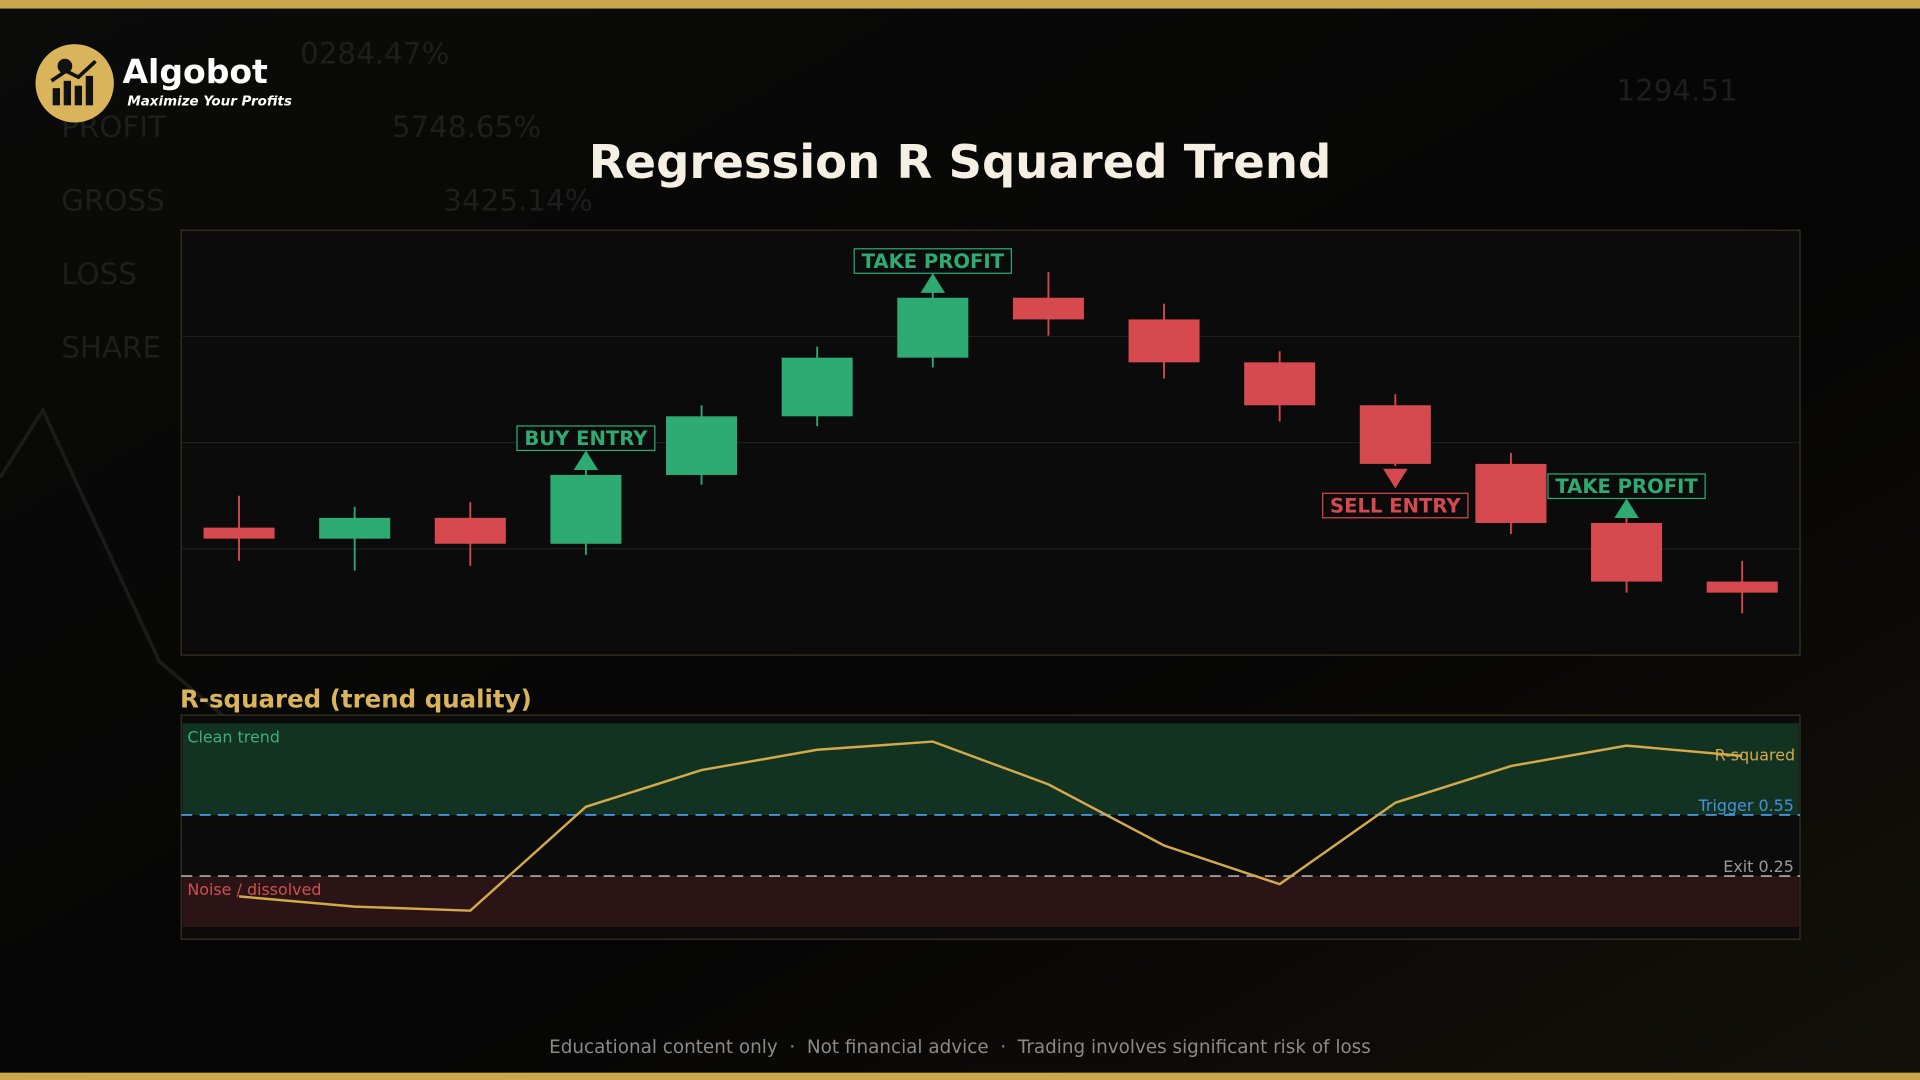 This screenshot has width=1920, height=1080. I want to click on background-label: GROSS, so click(113, 201).